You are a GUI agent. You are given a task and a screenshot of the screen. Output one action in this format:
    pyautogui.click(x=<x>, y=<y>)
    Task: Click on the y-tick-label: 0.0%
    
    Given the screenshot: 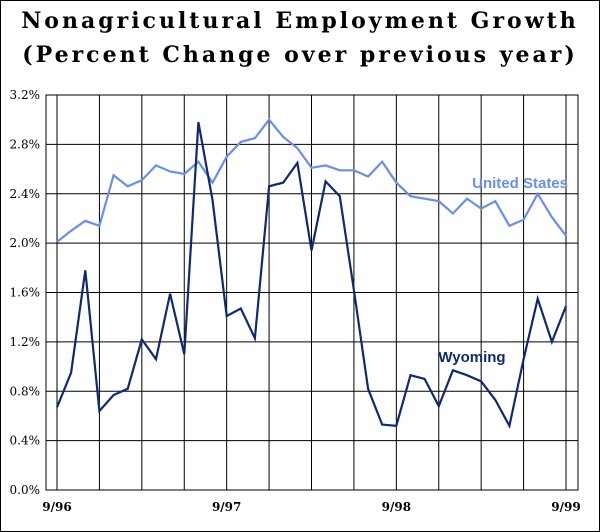 What is the action you would take?
    pyautogui.click(x=25, y=490)
    